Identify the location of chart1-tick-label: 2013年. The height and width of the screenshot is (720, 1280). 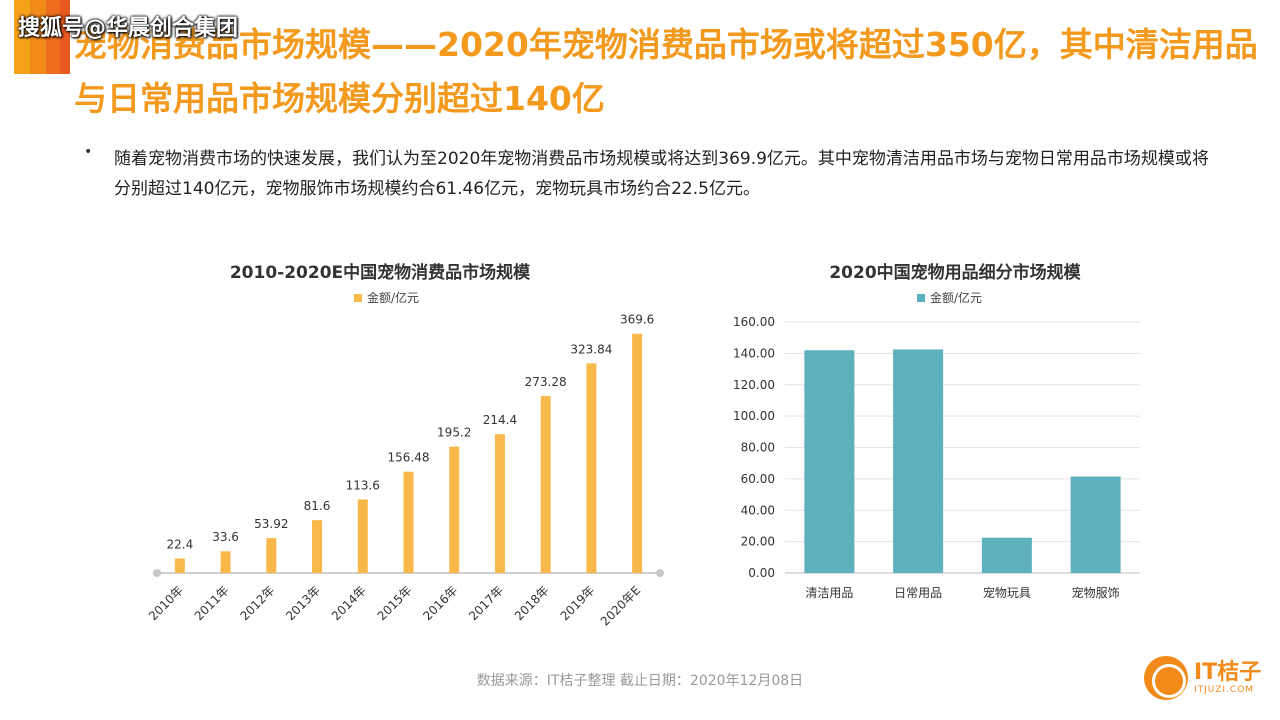
(303, 603).